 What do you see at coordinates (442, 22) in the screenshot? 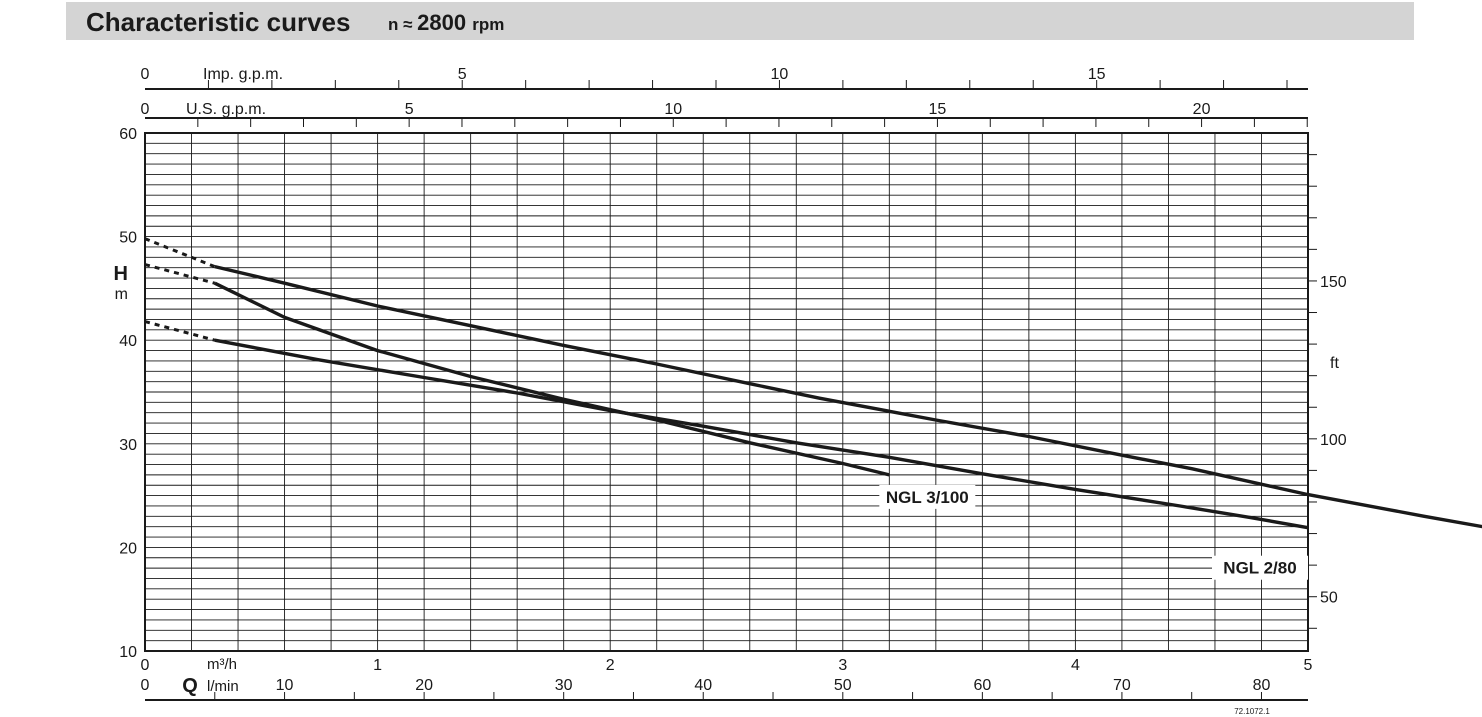
I see `speed-value: 2800` at bounding box center [442, 22].